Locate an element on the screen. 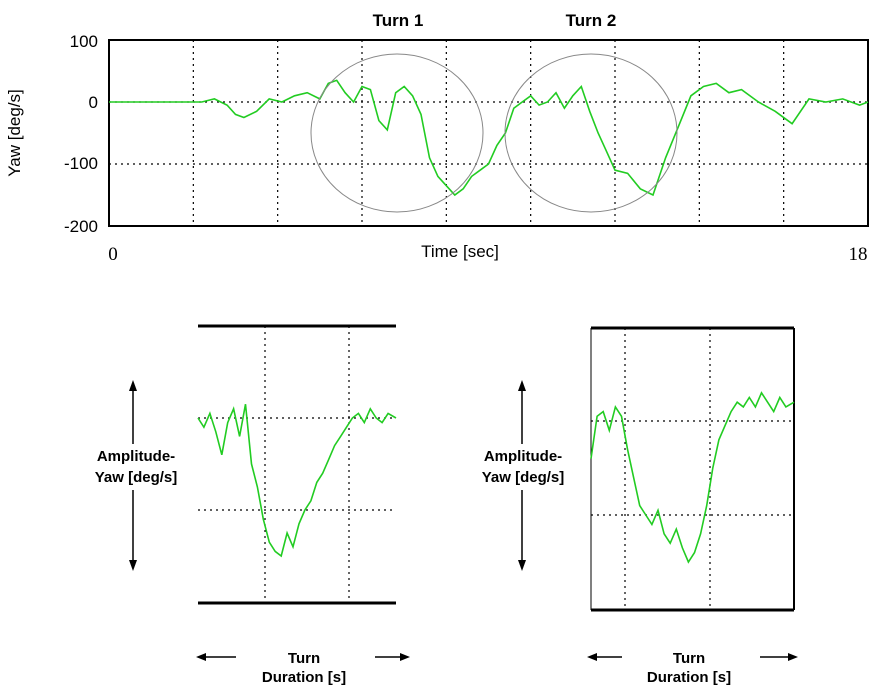 The height and width of the screenshot is (689, 871). main-series-line is located at coordinates (489, 138).